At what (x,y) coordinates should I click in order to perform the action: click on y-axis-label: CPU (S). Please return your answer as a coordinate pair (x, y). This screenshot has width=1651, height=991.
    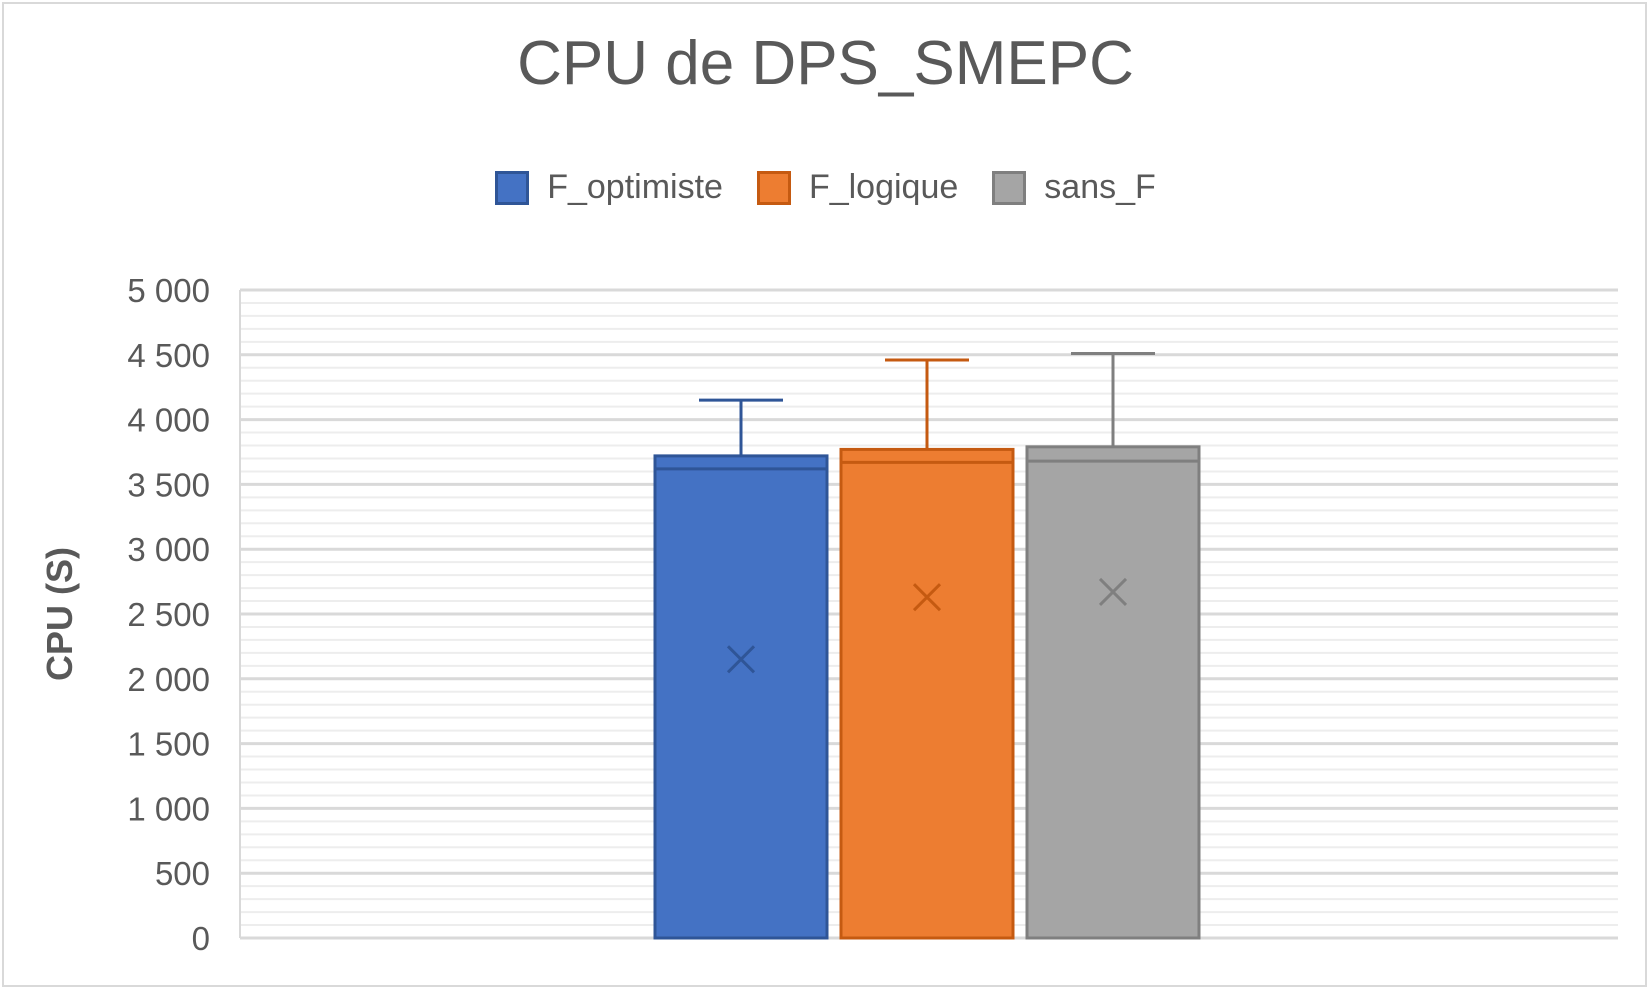
    Looking at the image, I should click on (59, 614).